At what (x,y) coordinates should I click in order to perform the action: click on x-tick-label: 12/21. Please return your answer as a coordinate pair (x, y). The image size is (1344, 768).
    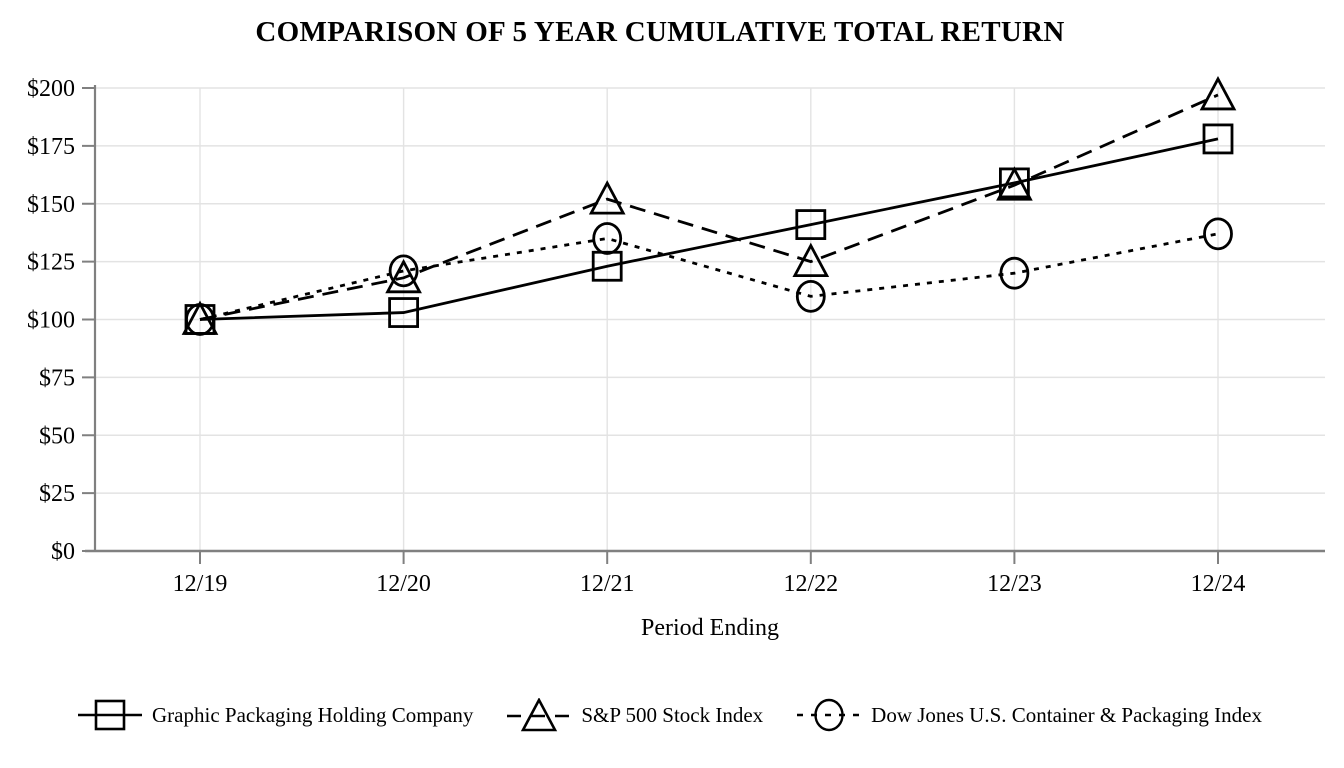
    Looking at the image, I should click on (607, 584).